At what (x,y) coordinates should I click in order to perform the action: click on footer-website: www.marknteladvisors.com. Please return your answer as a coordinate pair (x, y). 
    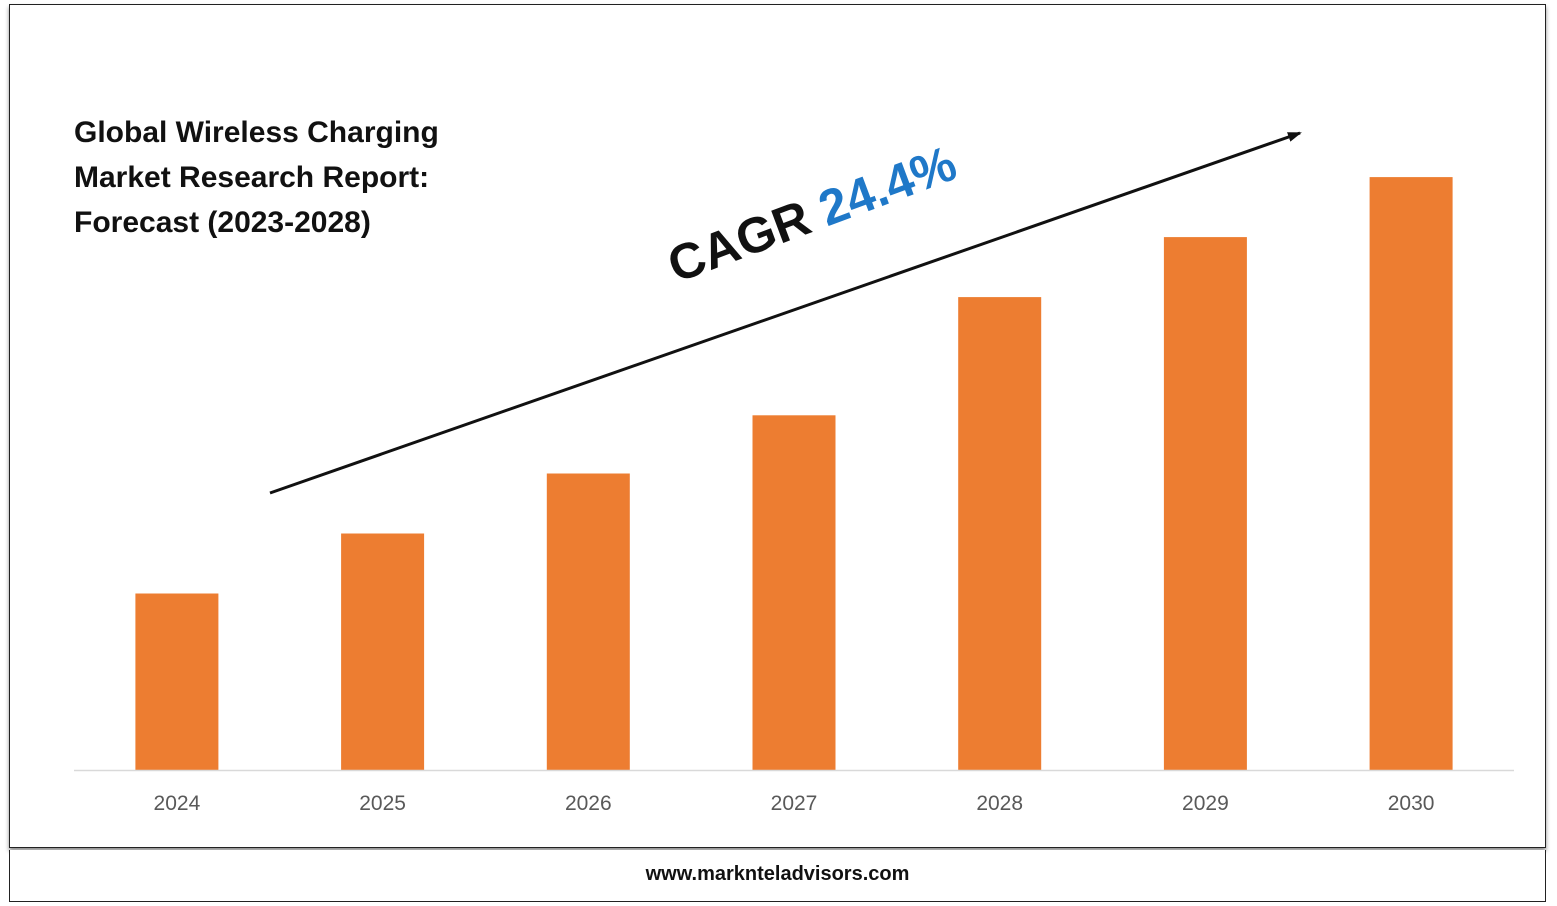
    Looking at the image, I should click on (777, 874).